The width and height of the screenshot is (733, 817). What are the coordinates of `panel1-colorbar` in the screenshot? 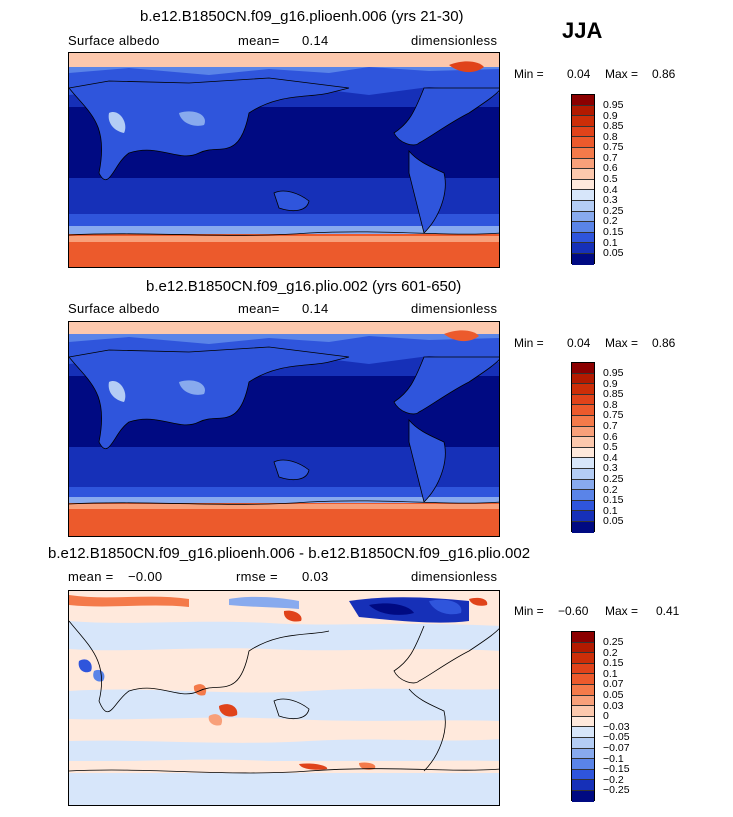 It's located at (583, 179).